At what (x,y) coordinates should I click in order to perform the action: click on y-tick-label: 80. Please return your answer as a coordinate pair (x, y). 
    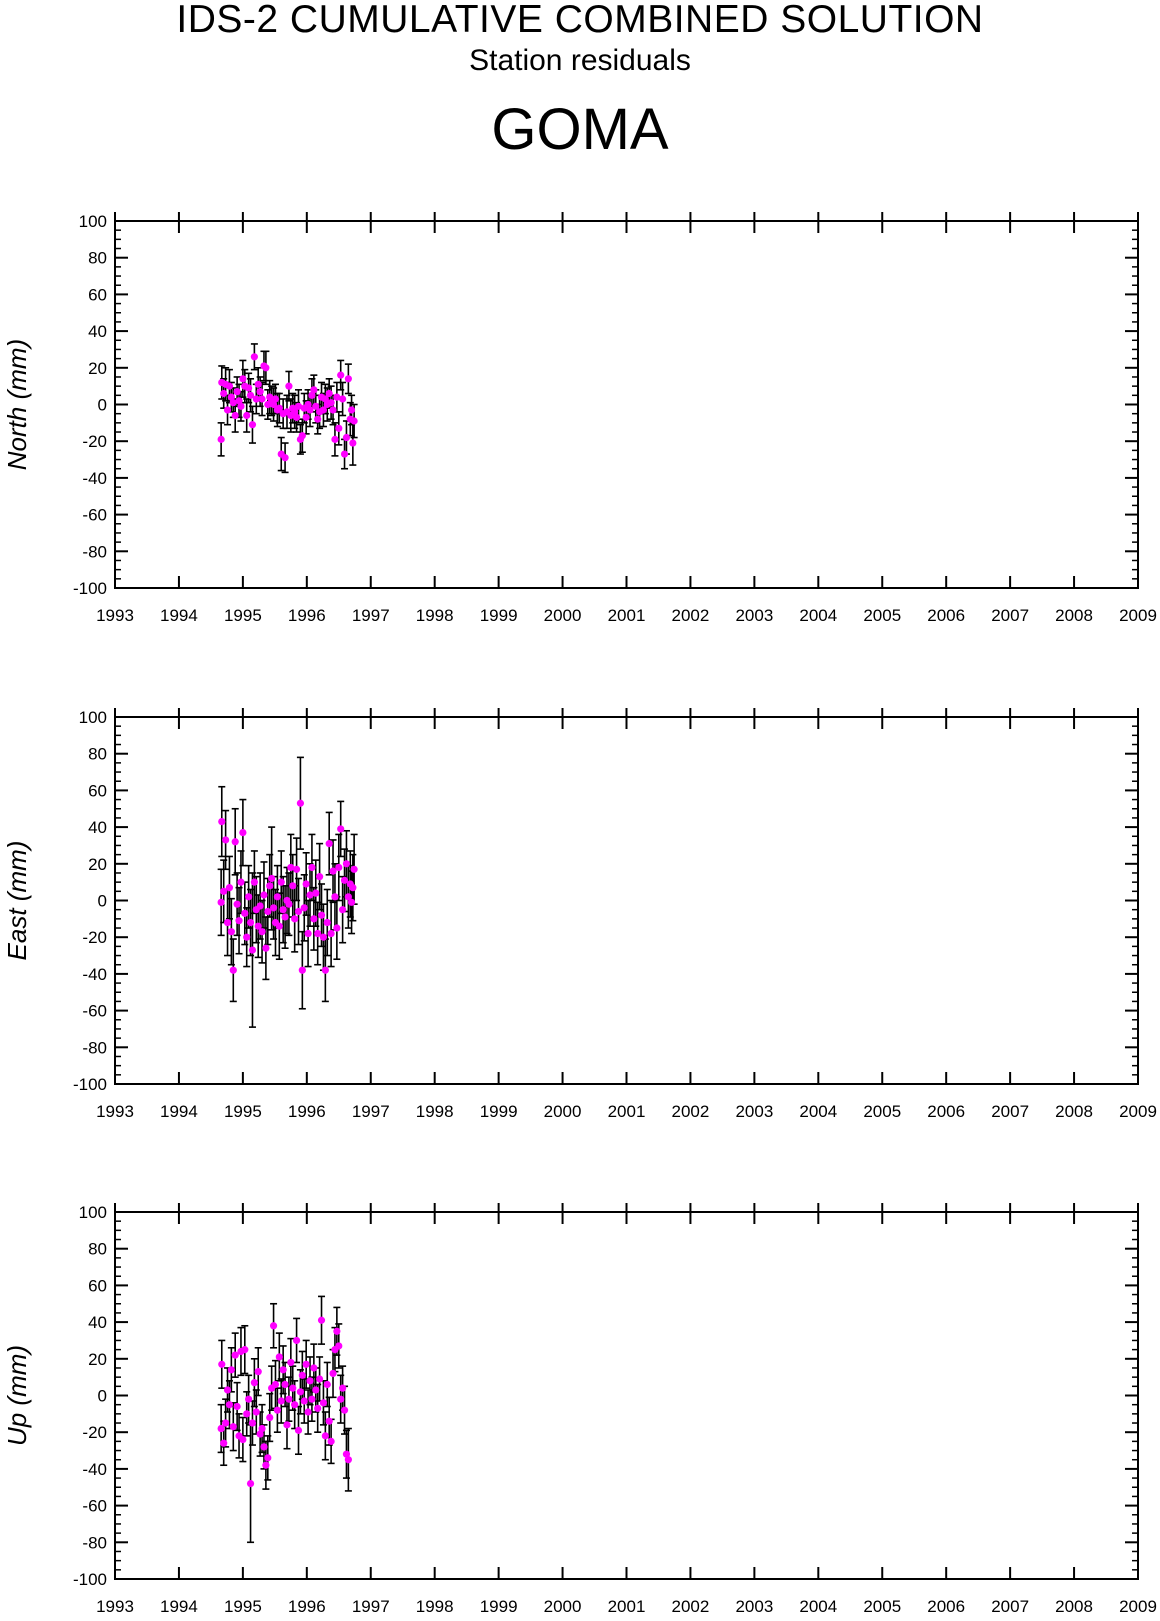
    Looking at the image, I should click on (97, 754).